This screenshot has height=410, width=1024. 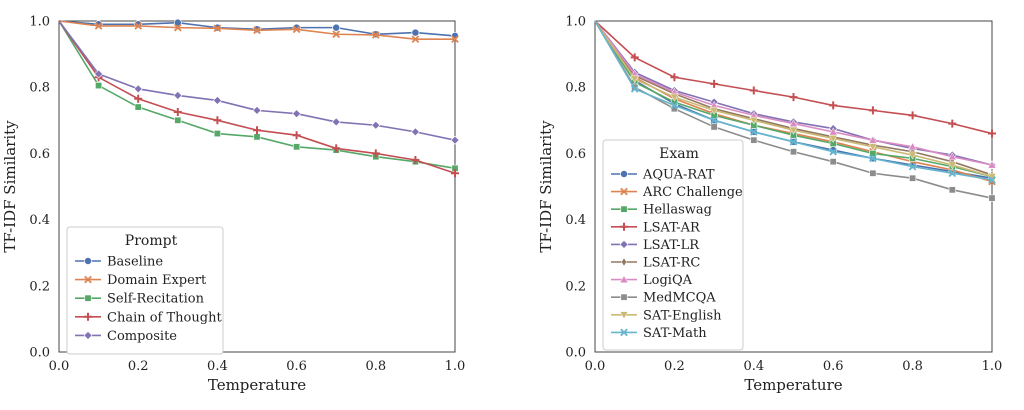 I want to click on y-tick-label: 1.0, so click(x=575, y=22).